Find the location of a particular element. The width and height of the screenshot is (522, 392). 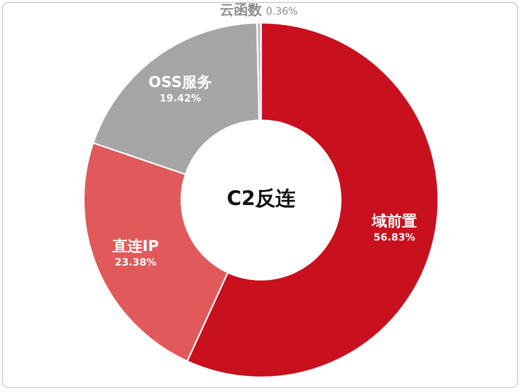

slice-label: 域前置 is located at coordinates (393, 221).